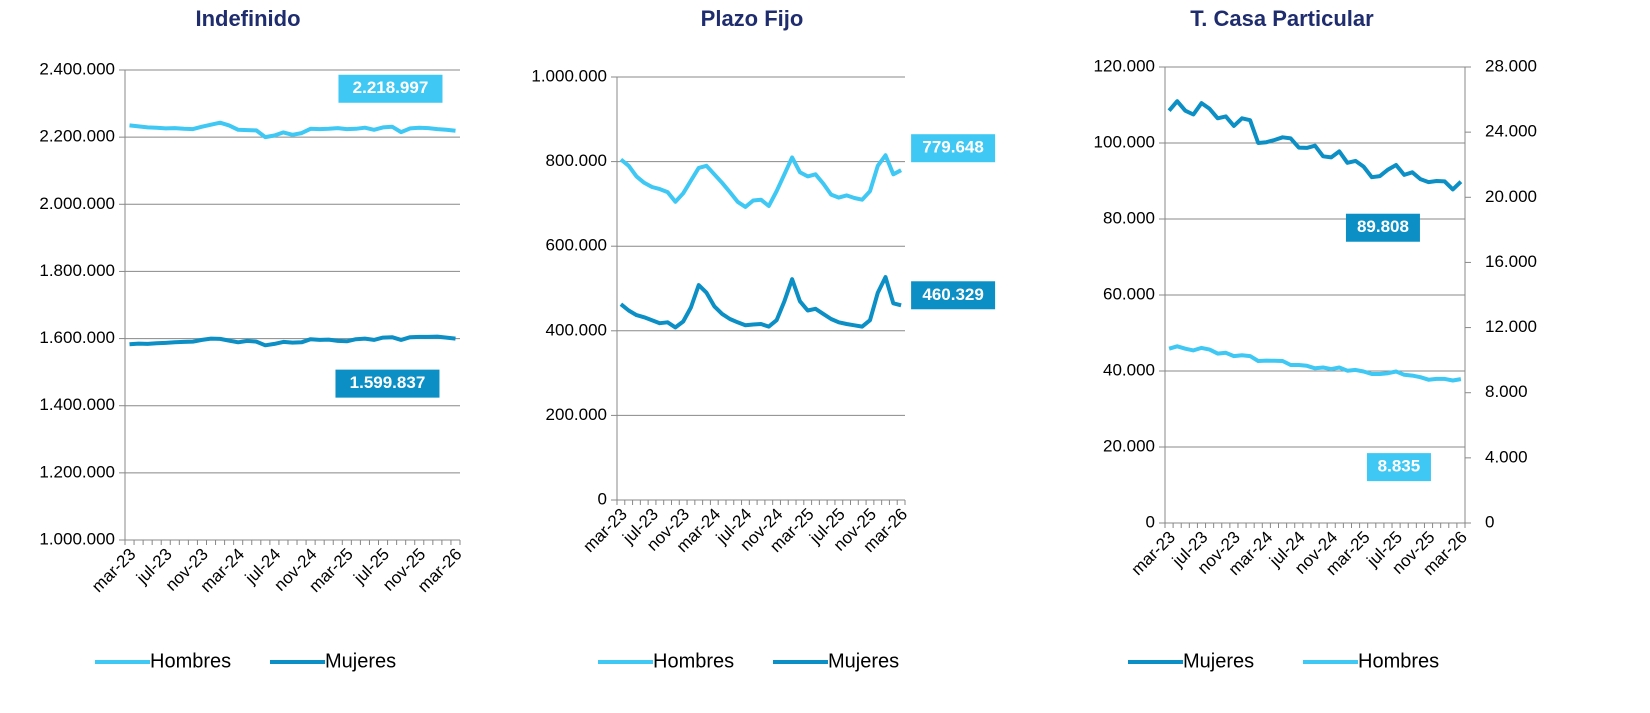  What do you see at coordinates (1506, 391) in the screenshot?
I see `y2-tick-label: 8.000` at bounding box center [1506, 391].